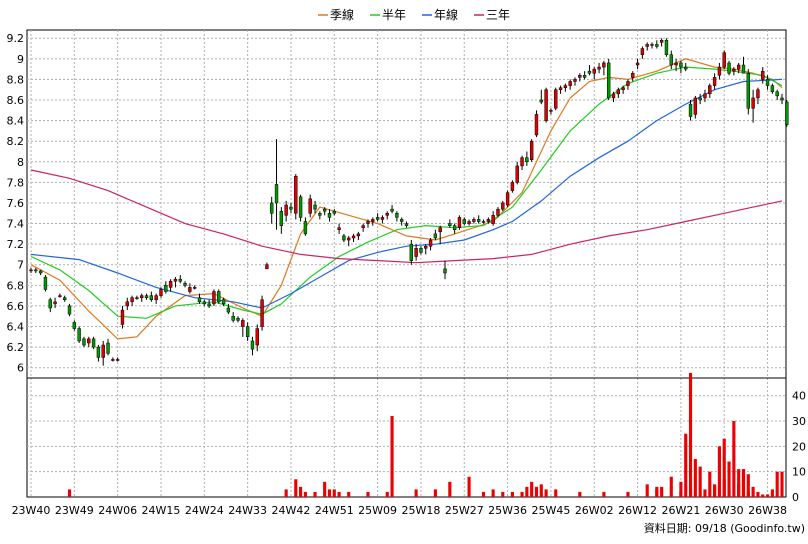 This screenshot has width=808, height=544. I want to click on x-tick-label: 25W09, so click(377, 510).